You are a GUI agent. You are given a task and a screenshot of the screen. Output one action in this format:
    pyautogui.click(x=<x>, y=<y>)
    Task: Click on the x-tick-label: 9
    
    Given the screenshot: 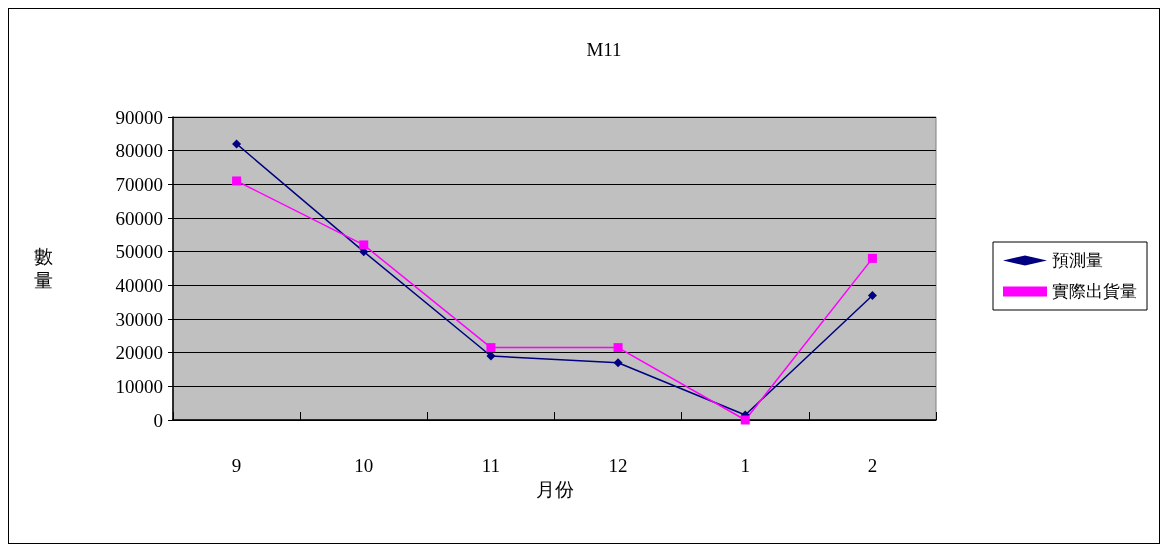 What is the action you would take?
    pyautogui.click(x=236, y=465)
    